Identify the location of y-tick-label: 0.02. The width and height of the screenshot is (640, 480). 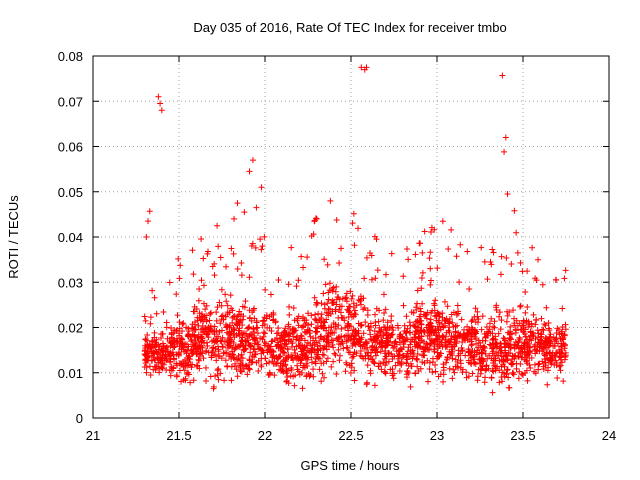
(70, 328).